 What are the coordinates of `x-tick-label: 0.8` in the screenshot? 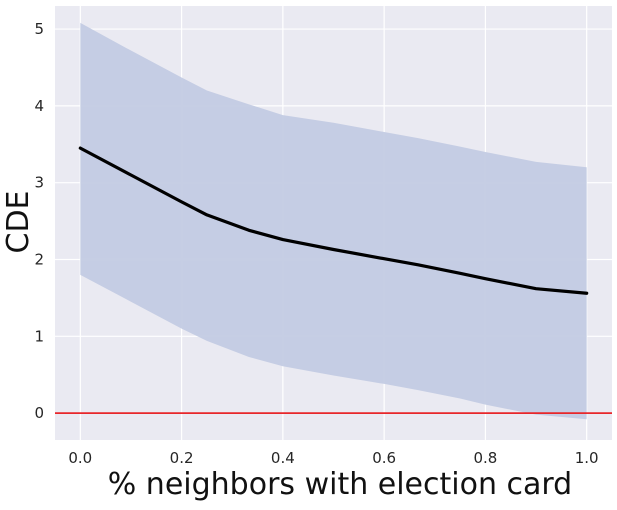 It's located at (485, 458).